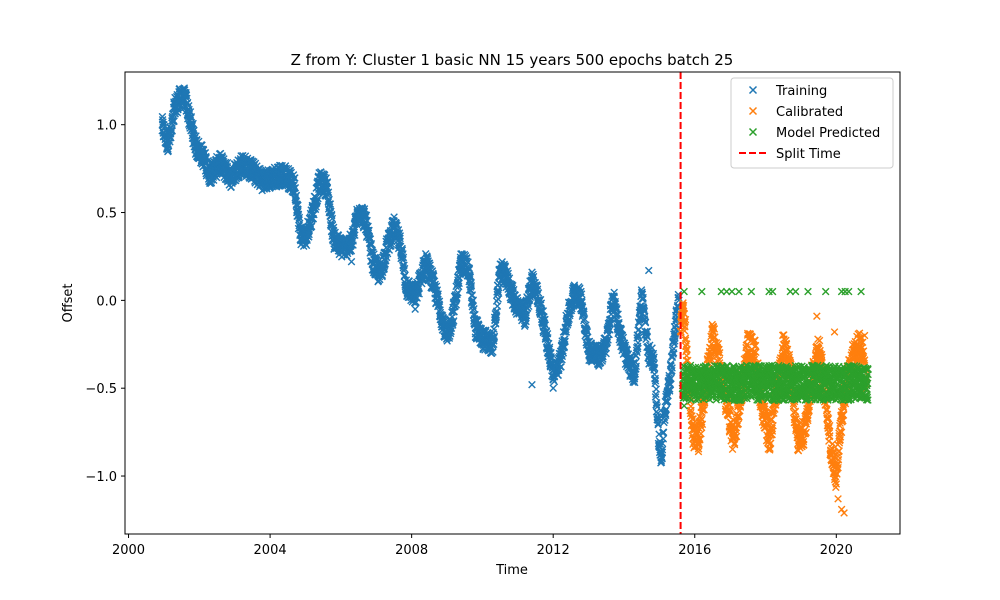 This screenshot has height=600, width=1000. Describe the element at coordinates (809, 112) in the screenshot. I see `legend-label: Calibrated` at that location.